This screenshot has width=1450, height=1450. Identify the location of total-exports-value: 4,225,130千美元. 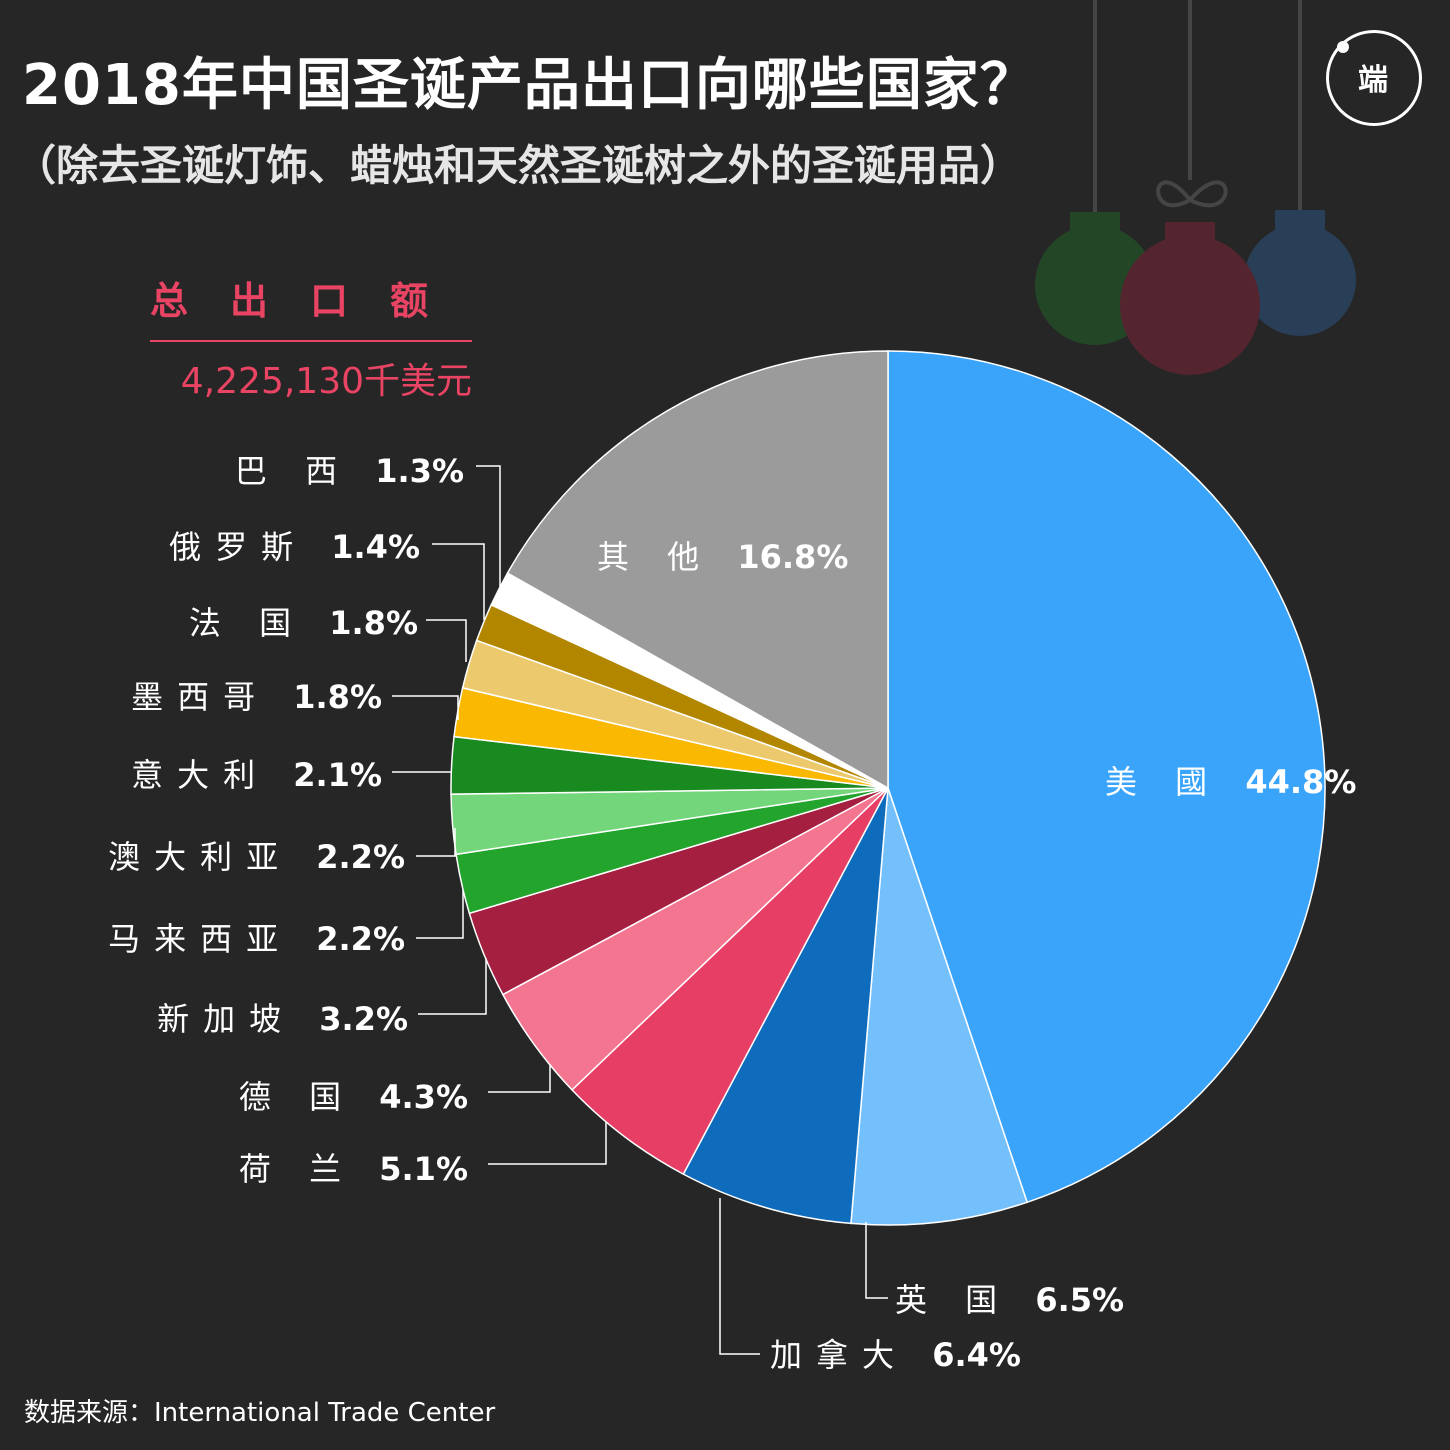
(326, 381).